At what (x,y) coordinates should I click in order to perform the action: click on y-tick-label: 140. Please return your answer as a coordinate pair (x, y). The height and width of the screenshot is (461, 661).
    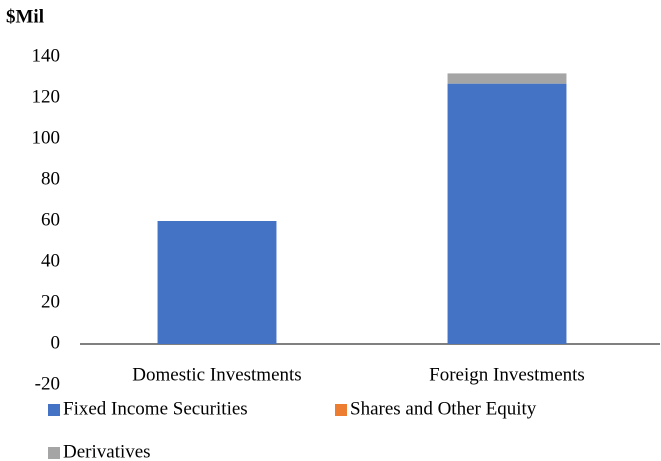
    Looking at the image, I should click on (46, 55).